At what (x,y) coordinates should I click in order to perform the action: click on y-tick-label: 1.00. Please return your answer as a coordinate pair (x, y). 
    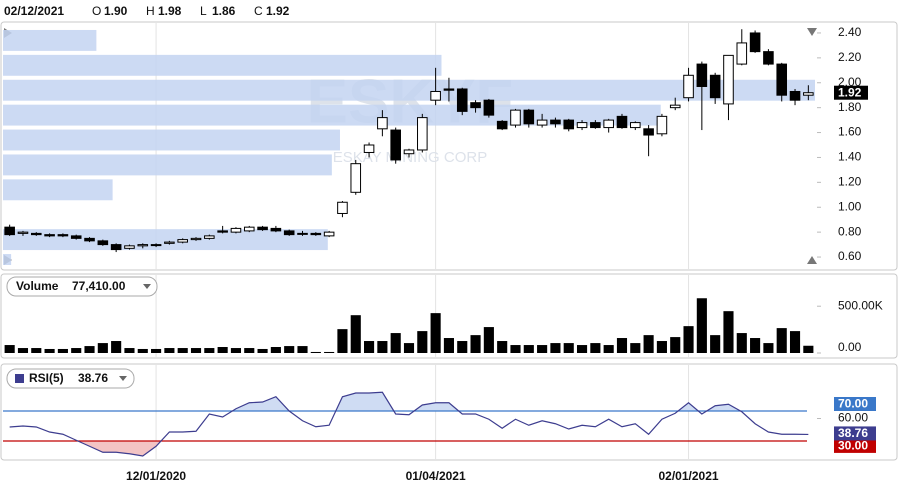
    Looking at the image, I should click on (850, 206).